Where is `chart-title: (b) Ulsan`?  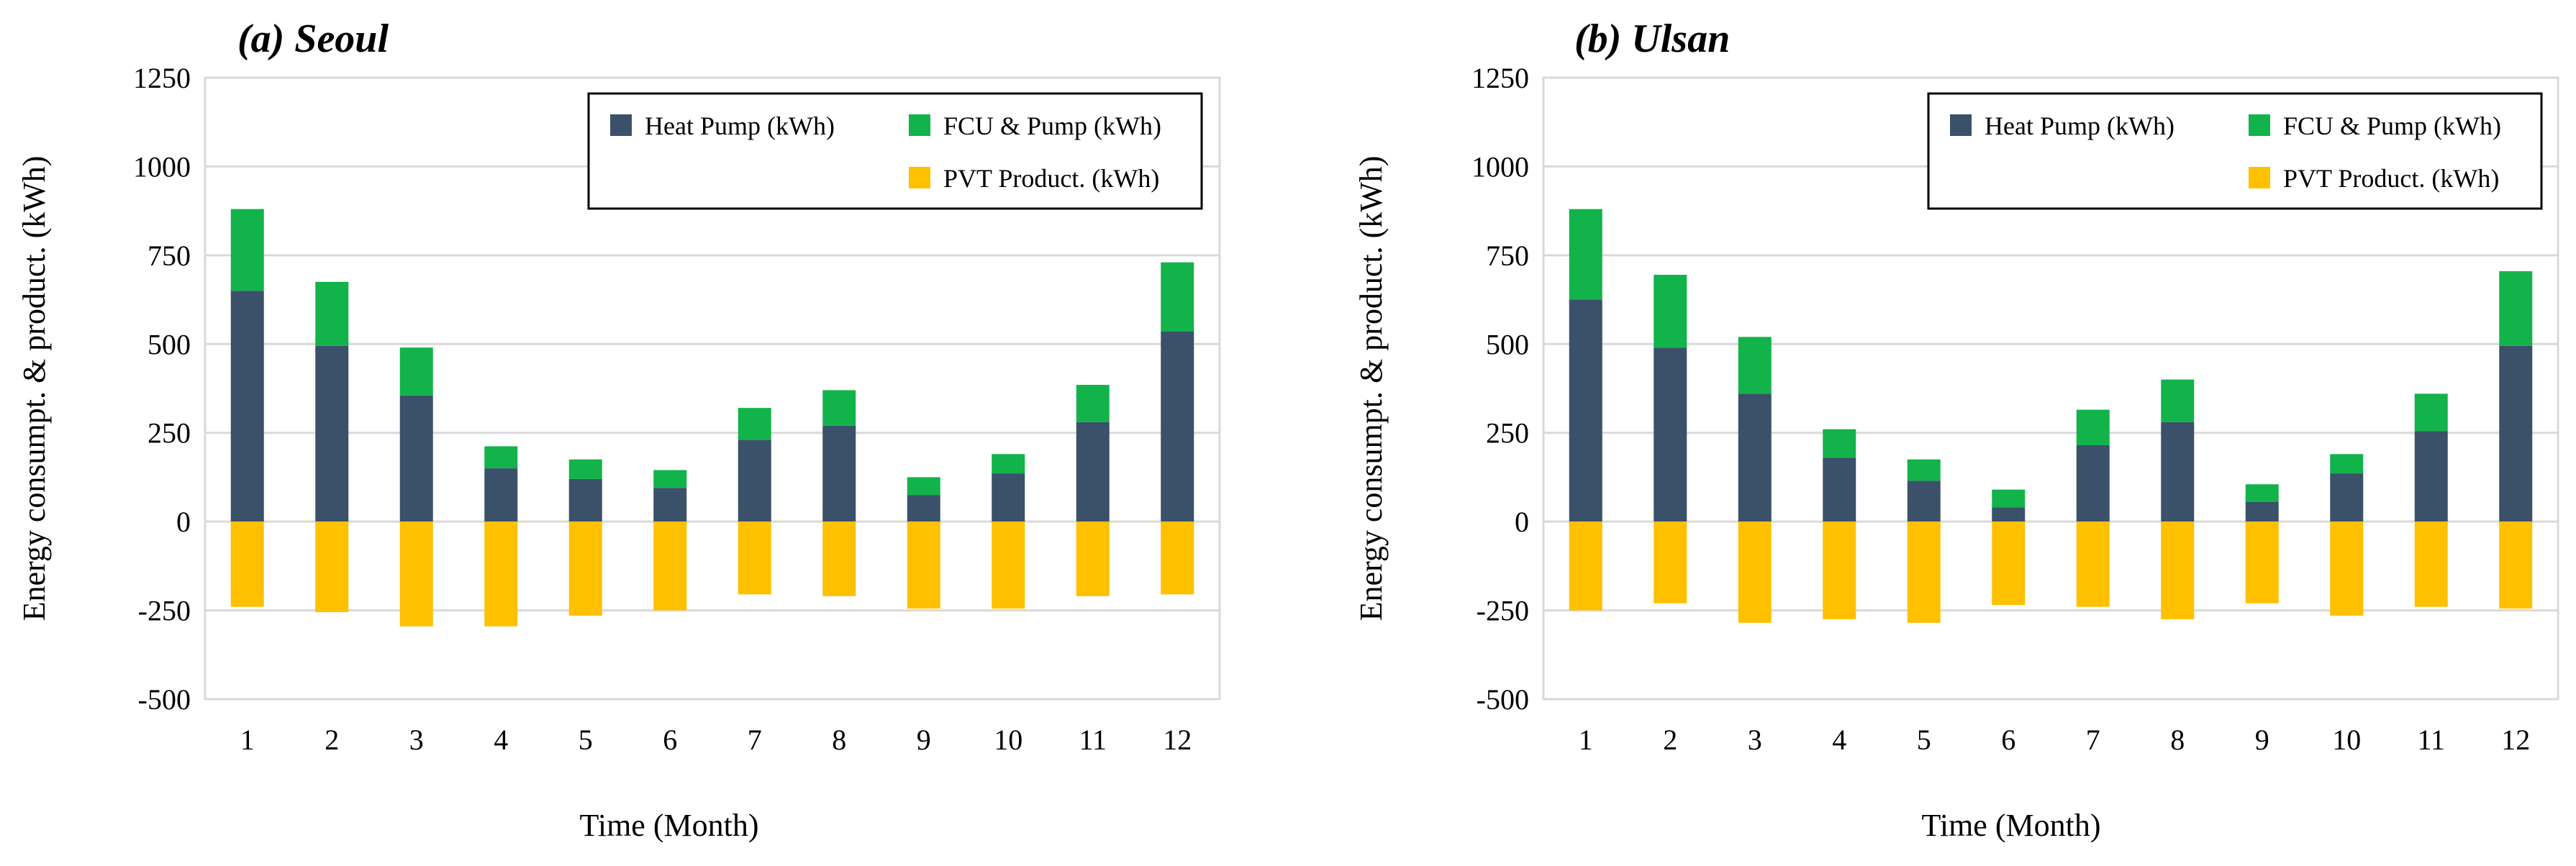
chart-title: (b) Ulsan is located at coordinates (1652, 39).